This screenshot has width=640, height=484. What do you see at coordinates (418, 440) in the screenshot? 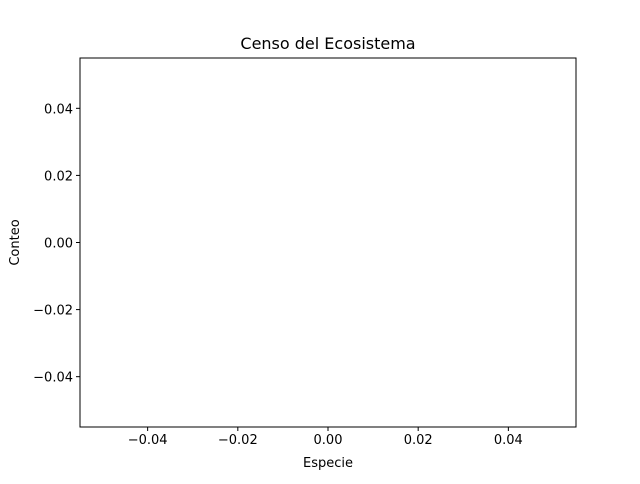
I see `x-tick-label: 0.02` at bounding box center [418, 440].